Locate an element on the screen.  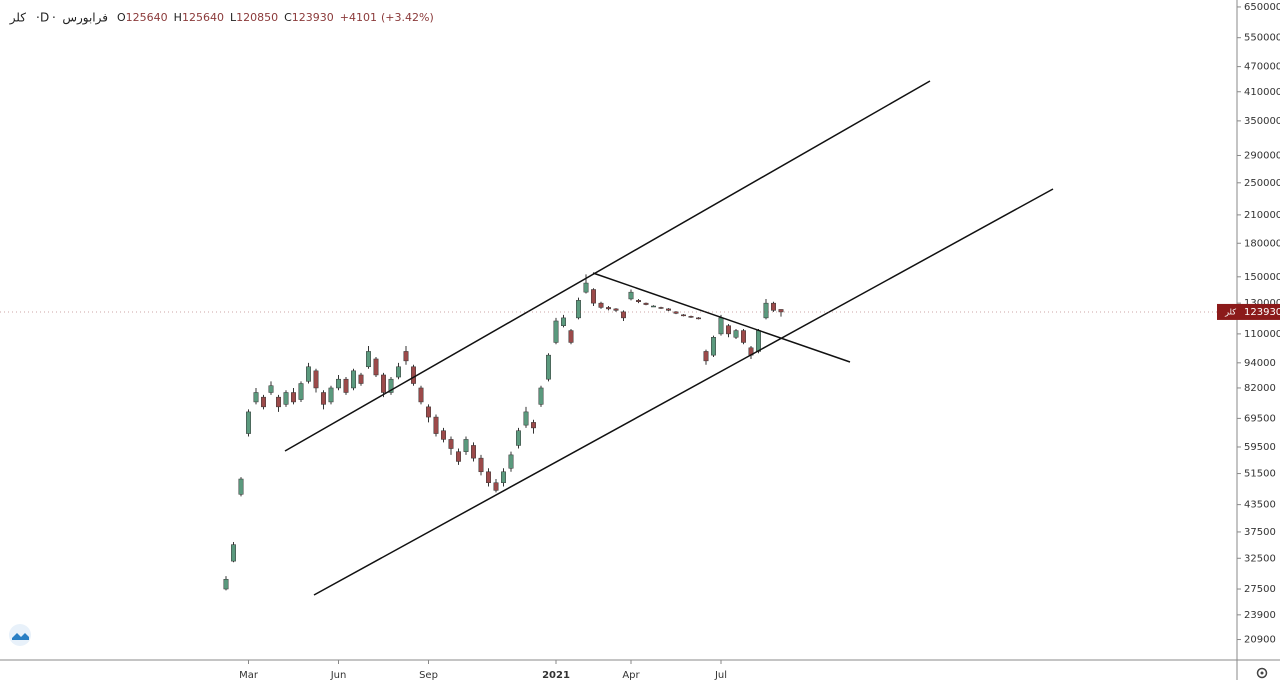
price-tag-box is located at coordinates (1248, 311).